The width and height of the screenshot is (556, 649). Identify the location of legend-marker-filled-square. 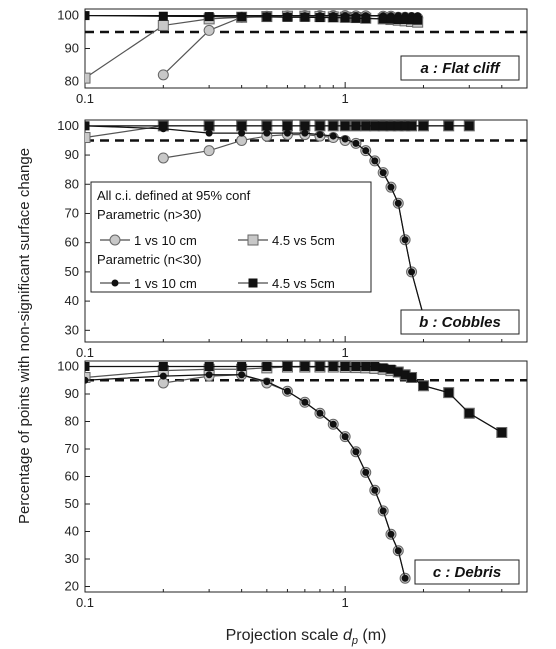
(253, 283).